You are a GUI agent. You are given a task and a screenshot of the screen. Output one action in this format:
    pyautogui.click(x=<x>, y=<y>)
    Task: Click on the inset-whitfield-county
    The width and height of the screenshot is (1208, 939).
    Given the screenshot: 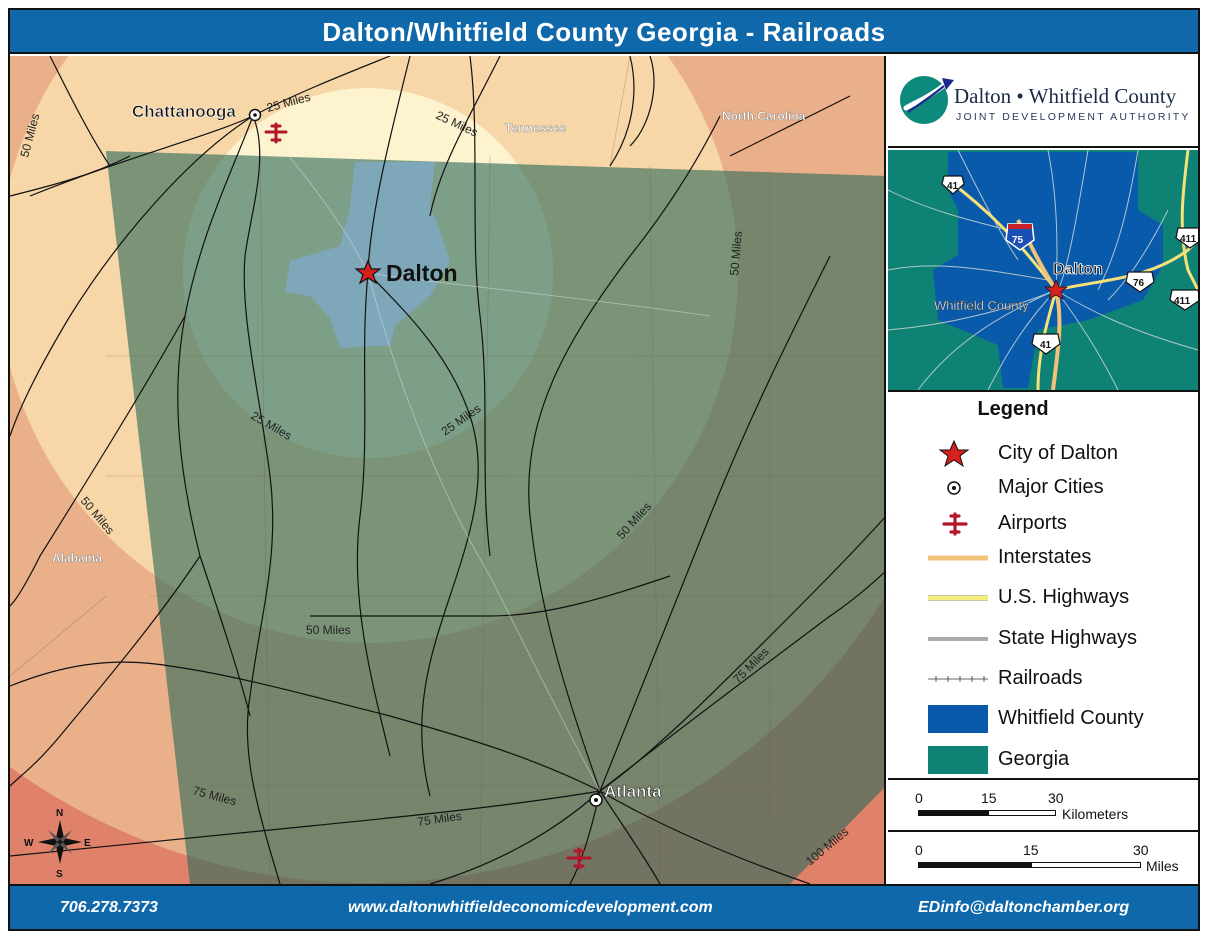 What is the action you would take?
    pyautogui.click(x=1048, y=270)
    